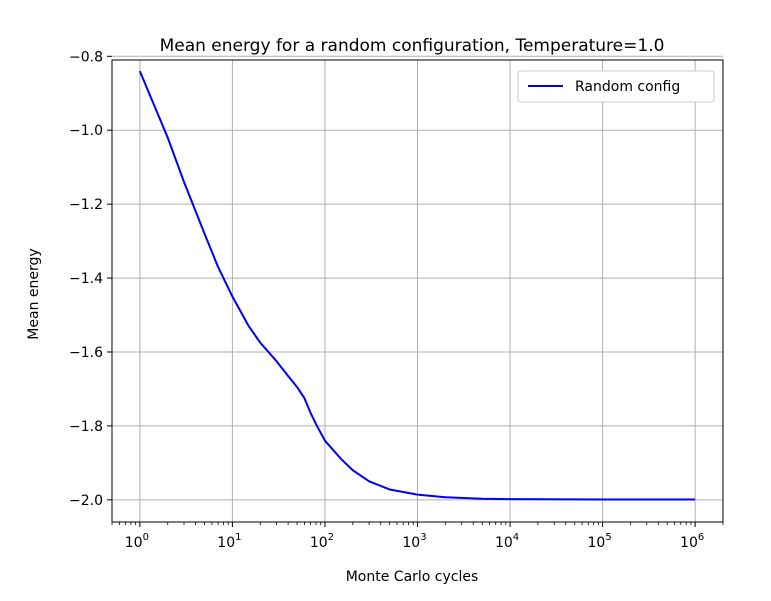 The height and width of the screenshot is (601, 771). Describe the element at coordinates (86, 131) in the screenshot. I see `y-tick-label: −1.0` at that location.